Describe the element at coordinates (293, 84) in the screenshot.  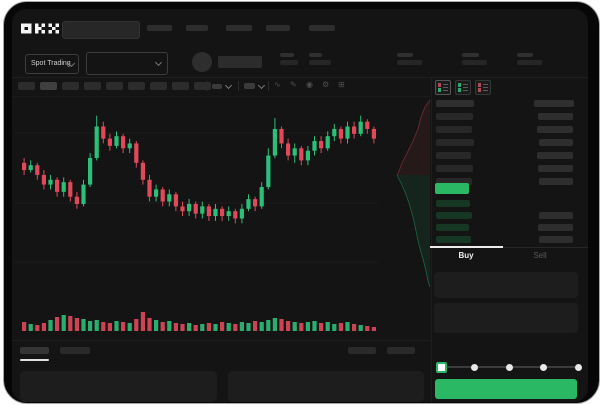
I see `draw-icon: ✎` at that location.